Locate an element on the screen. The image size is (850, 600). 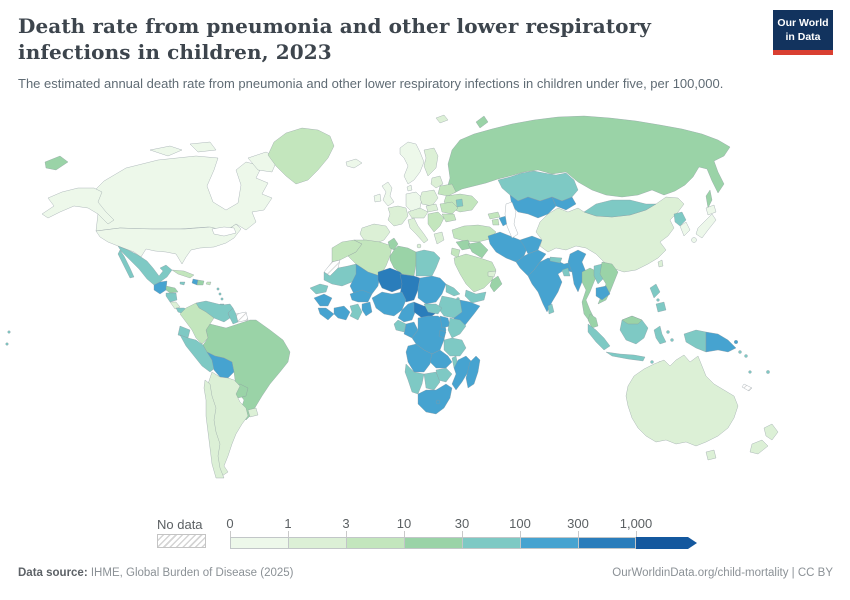
island-sulawesi is located at coordinates (660, 335).